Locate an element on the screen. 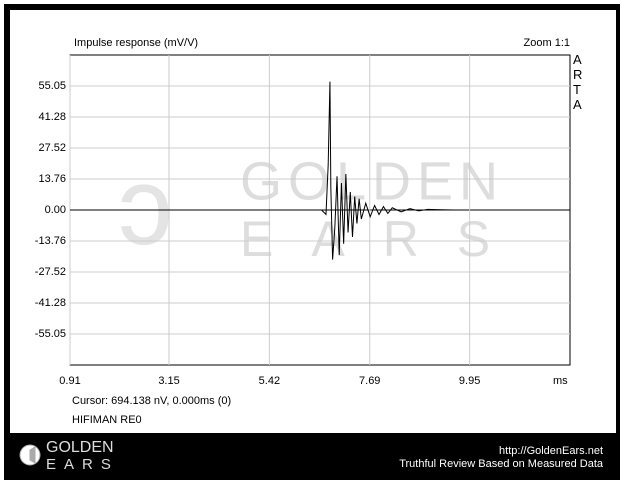 The height and width of the screenshot is (489, 630). x-tick-label: 3.15 is located at coordinates (168, 381).